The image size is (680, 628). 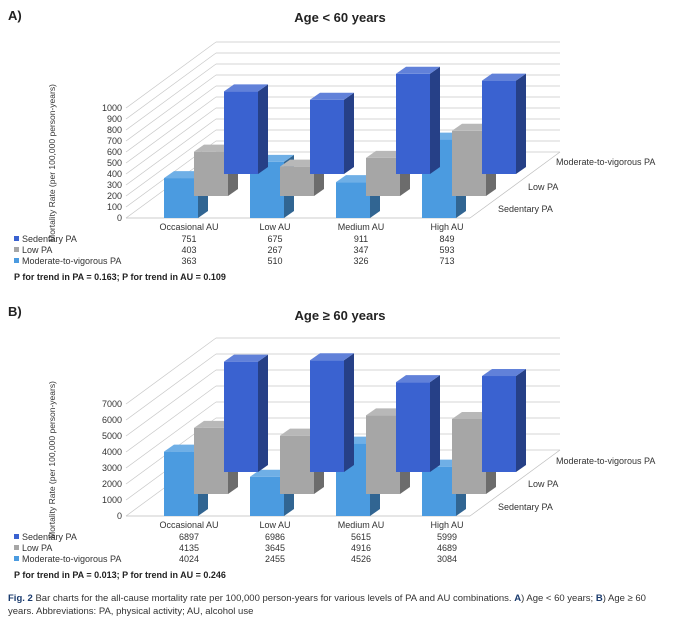 What do you see at coordinates (274, 250) in the screenshot?
I see `table-value: 267` at bounding box center [274, 250].